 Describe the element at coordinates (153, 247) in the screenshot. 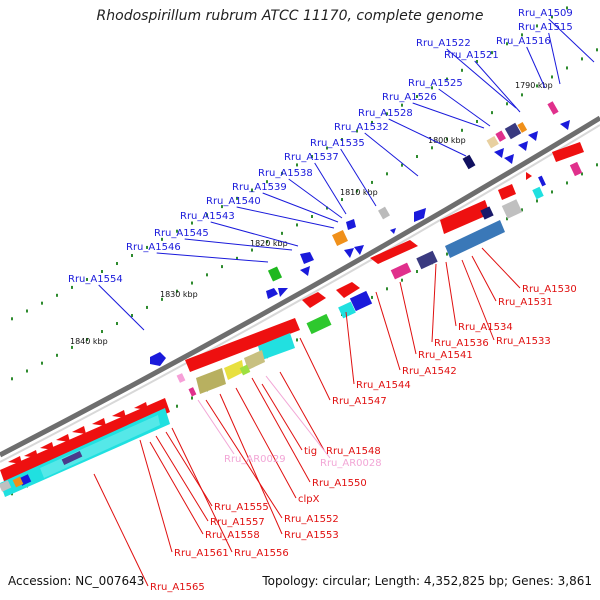

I see `forward-gene-label: Rru_A1546` at that location.